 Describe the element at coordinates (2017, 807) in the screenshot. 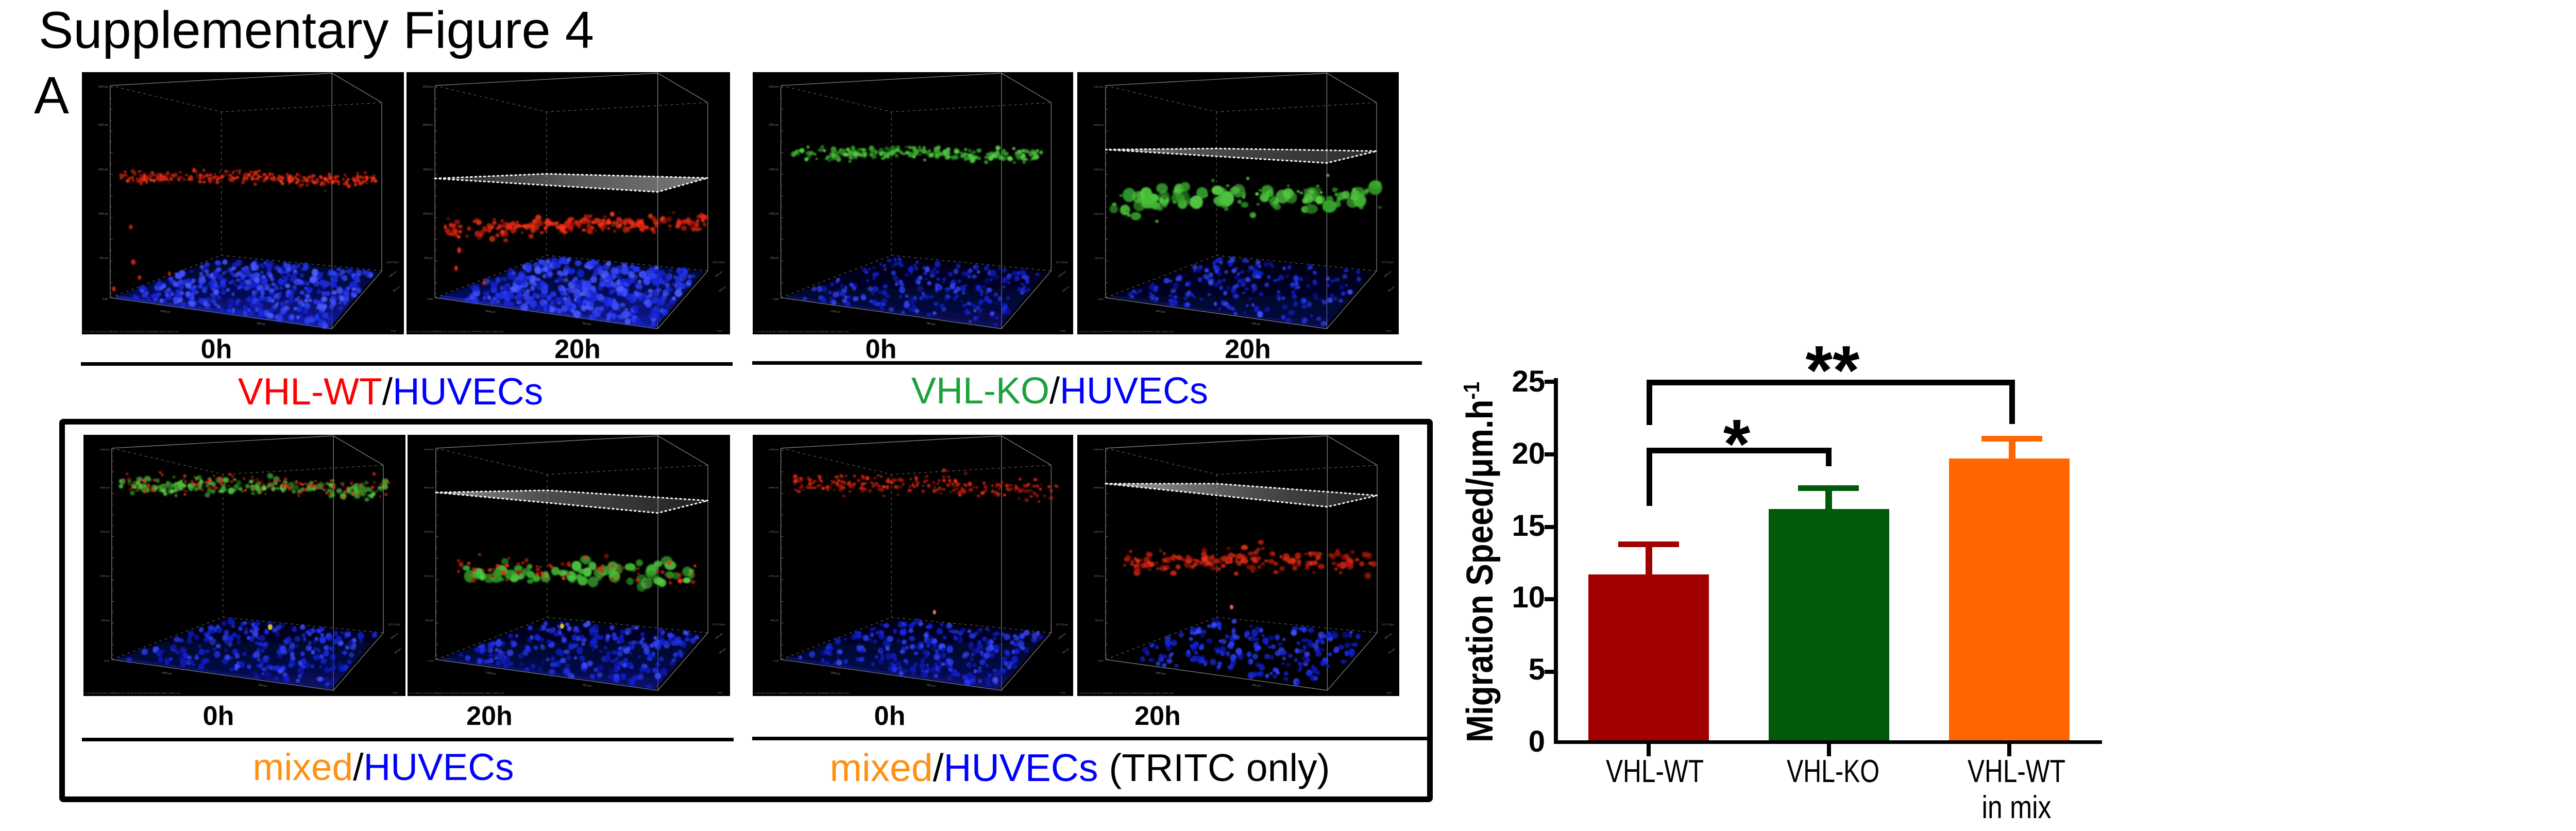

I see `svg-text: in mix` at that location.